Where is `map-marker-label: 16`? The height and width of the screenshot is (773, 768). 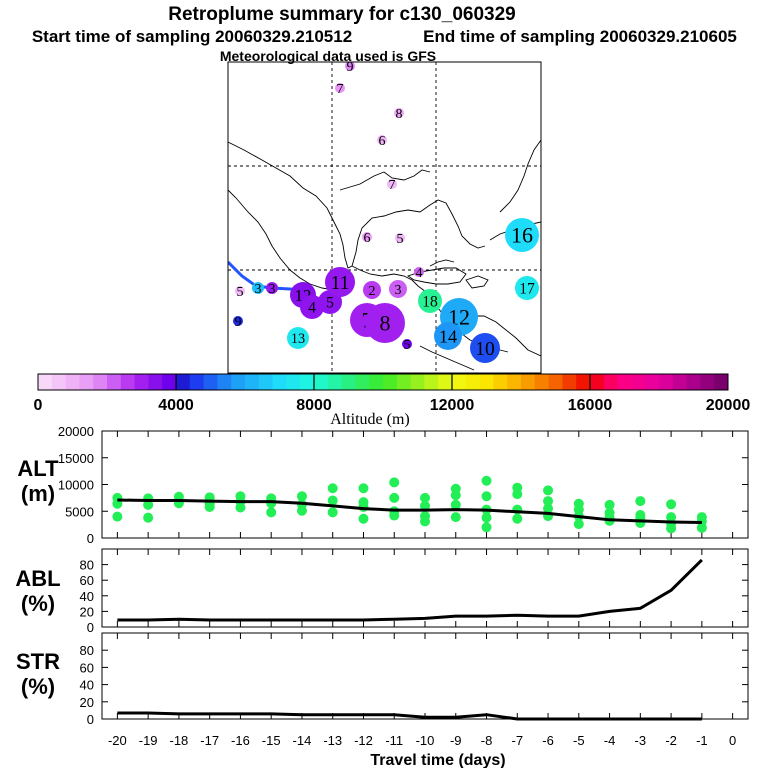 map-marker-label: 16 is located at coordinates (522, 235).